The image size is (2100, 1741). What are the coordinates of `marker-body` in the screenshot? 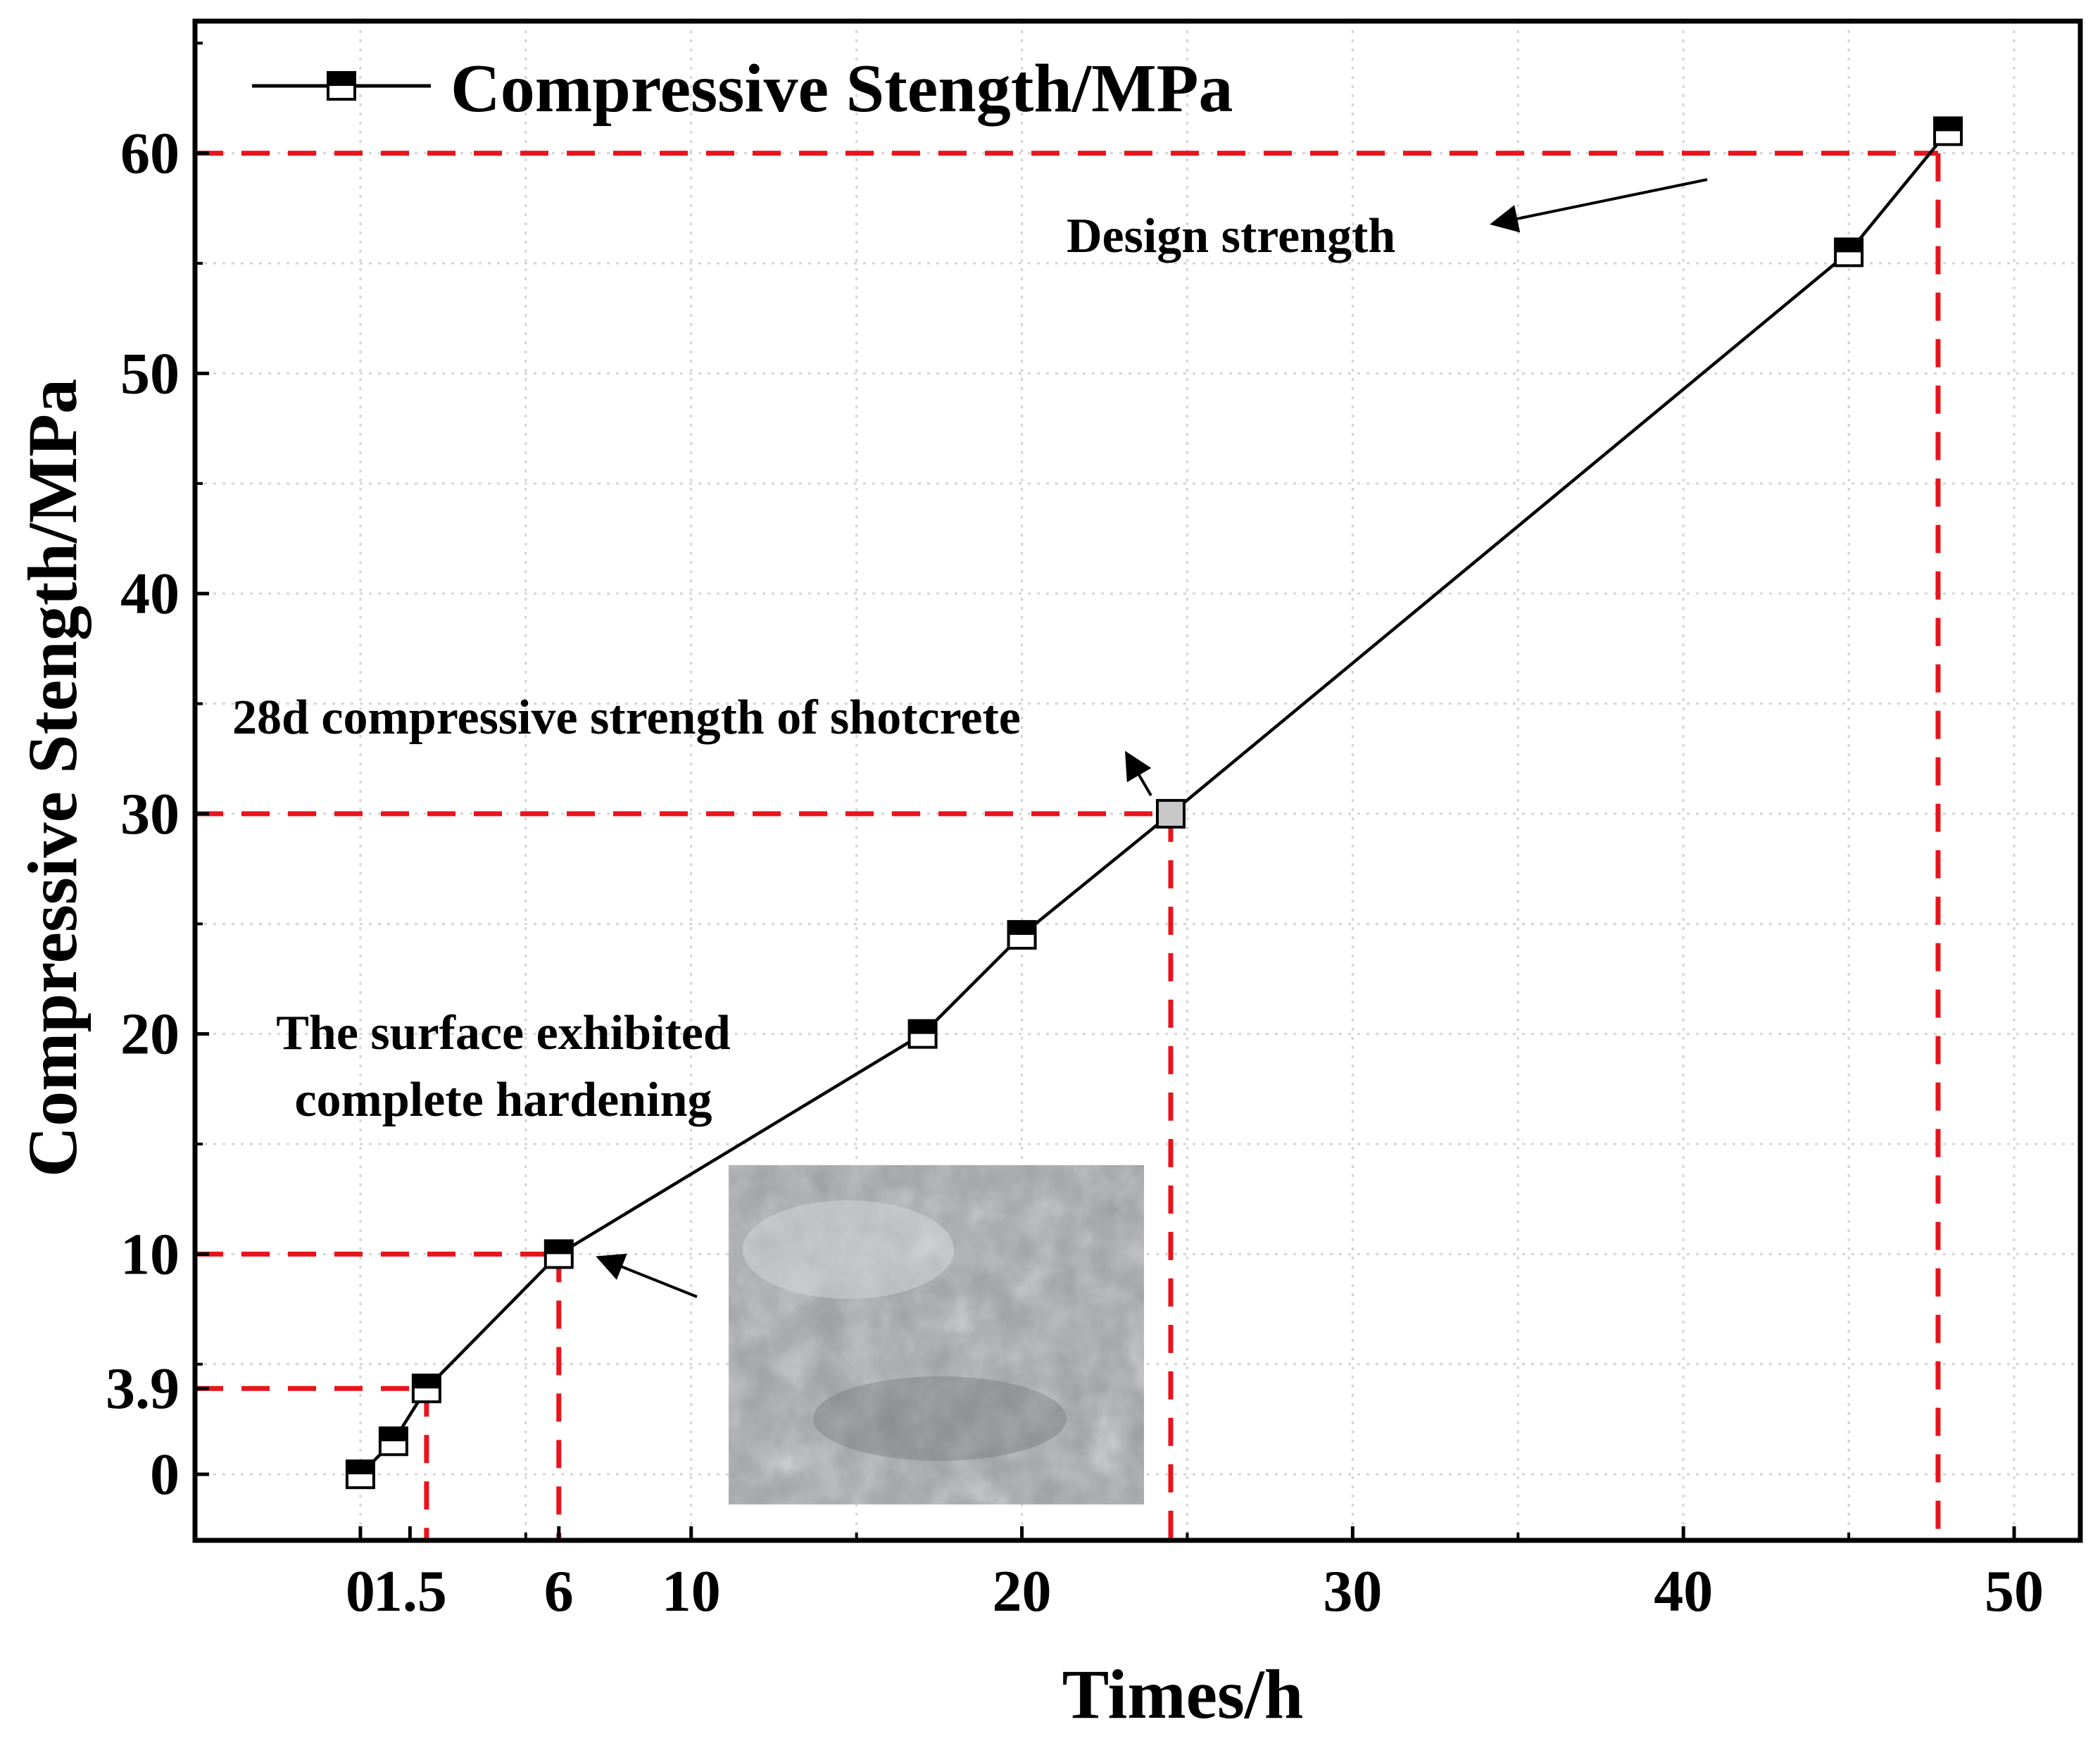 It's located at (1170, 813).